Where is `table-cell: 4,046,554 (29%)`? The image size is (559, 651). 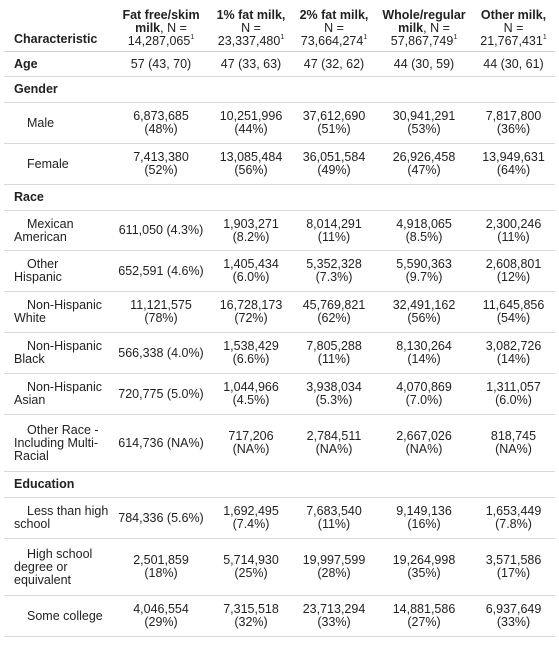
table-cell: 4,046,554 (29%) is located at coordinates (161, 616).